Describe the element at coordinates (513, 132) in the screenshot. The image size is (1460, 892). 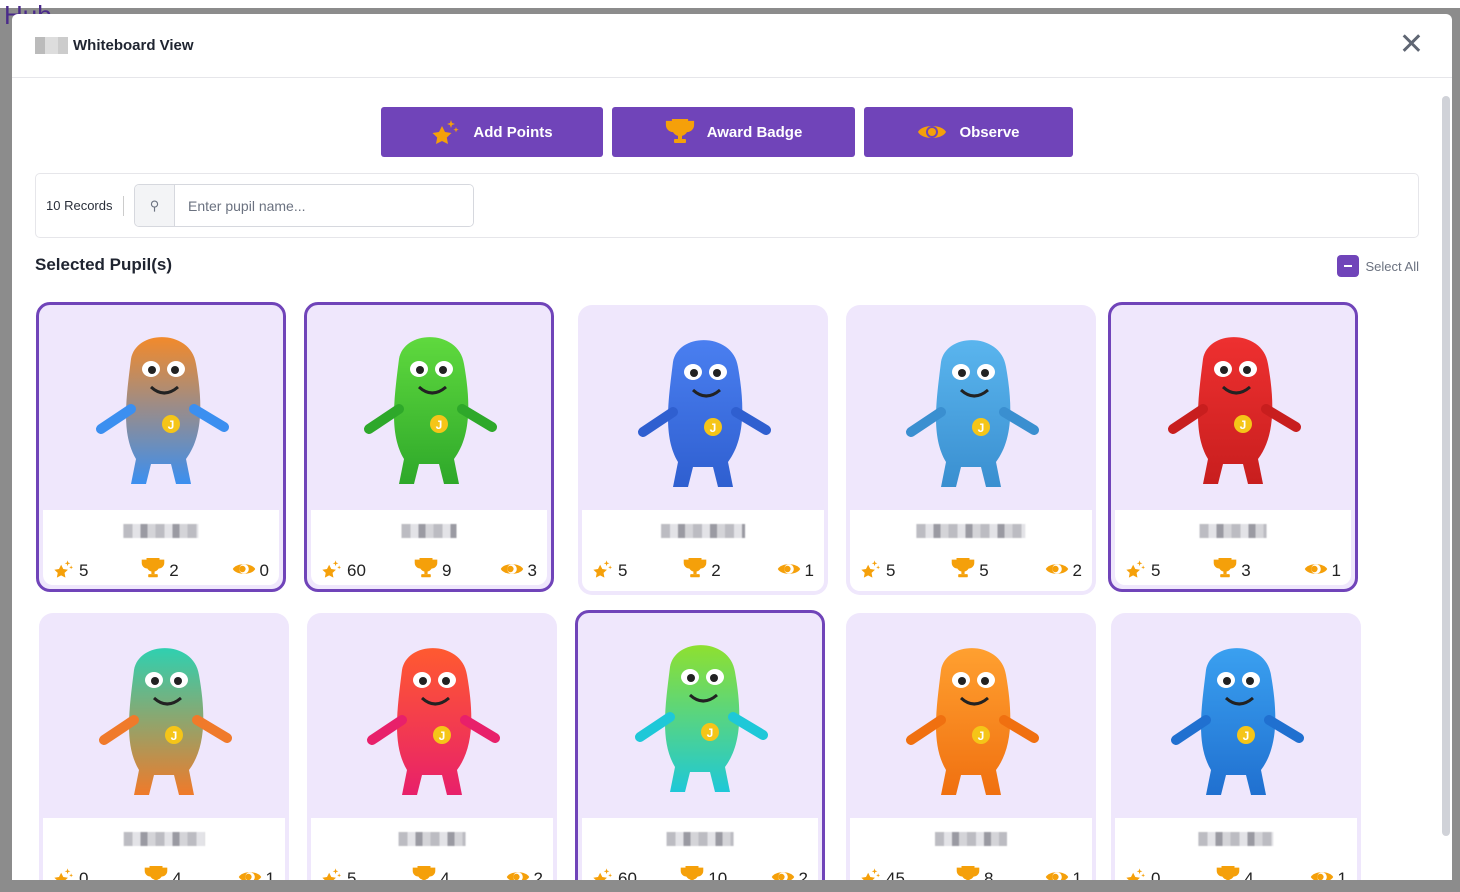
I see `add-points-label: Add Points` at that location.